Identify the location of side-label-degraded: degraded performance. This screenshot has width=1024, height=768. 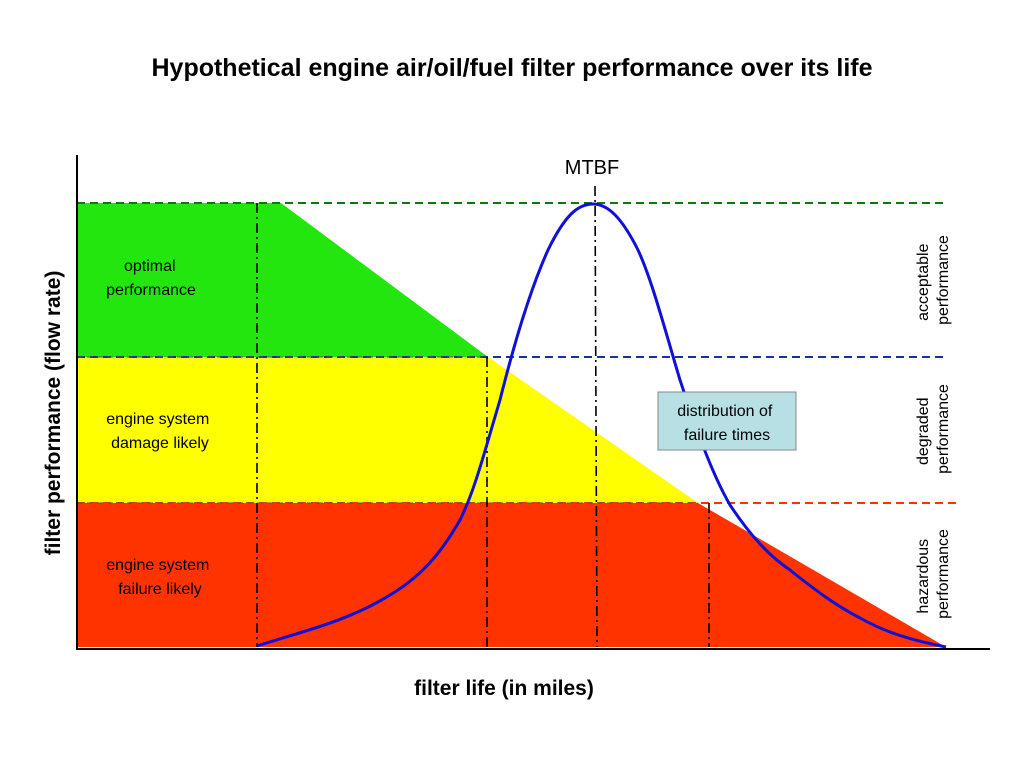
(933, 429).